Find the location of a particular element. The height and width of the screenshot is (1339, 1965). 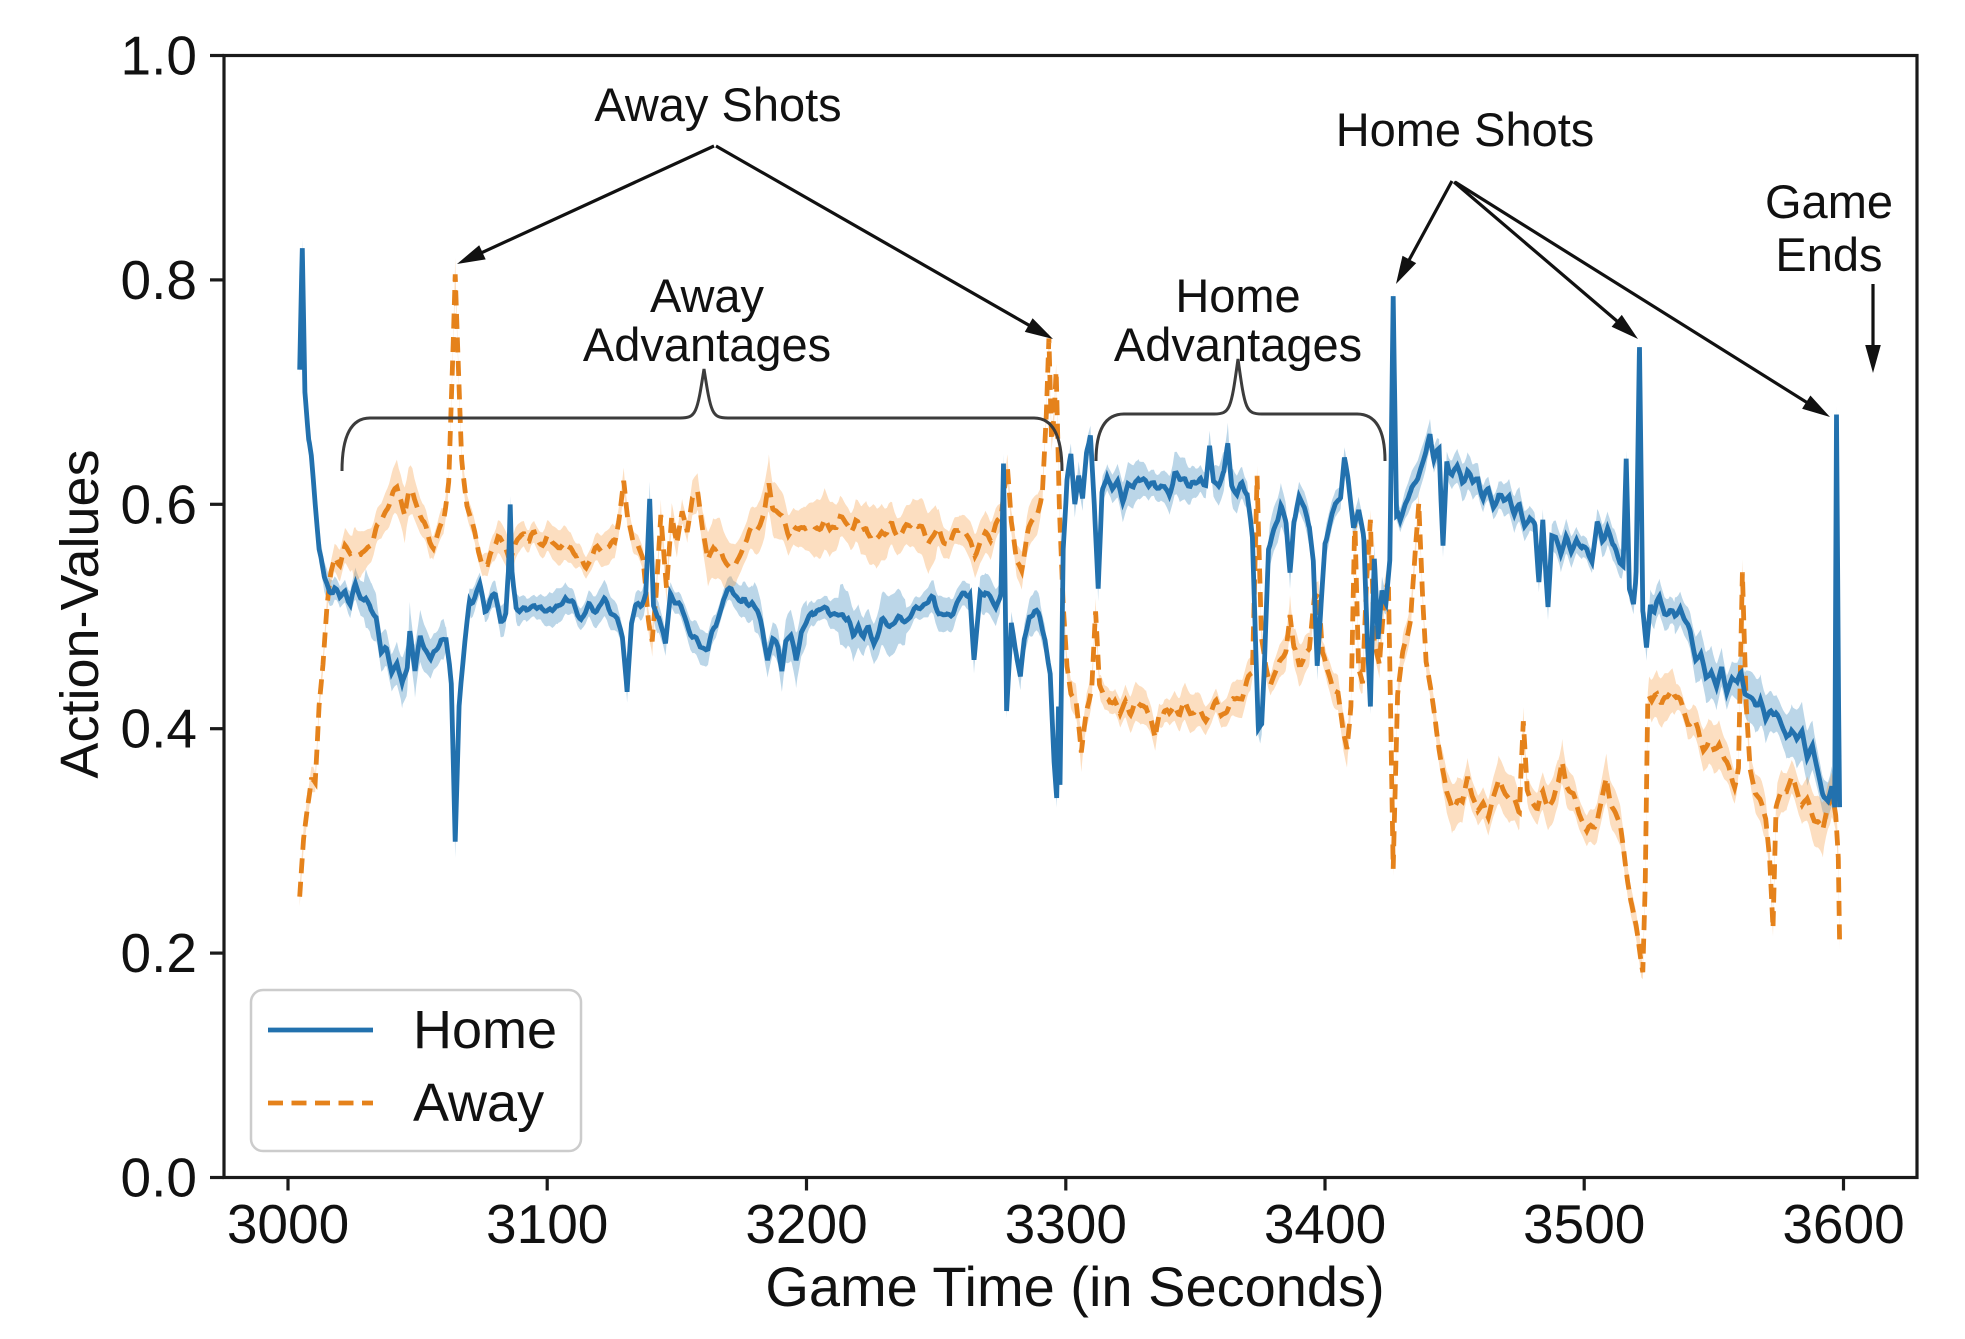

svg-text: 0.6 is located at coordinates (159, 504).